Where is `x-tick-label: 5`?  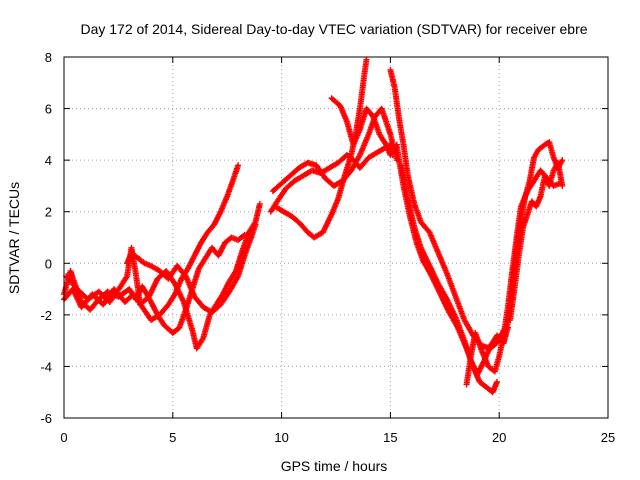 x-tick-label: 5 is located at coordinates (172, 437).